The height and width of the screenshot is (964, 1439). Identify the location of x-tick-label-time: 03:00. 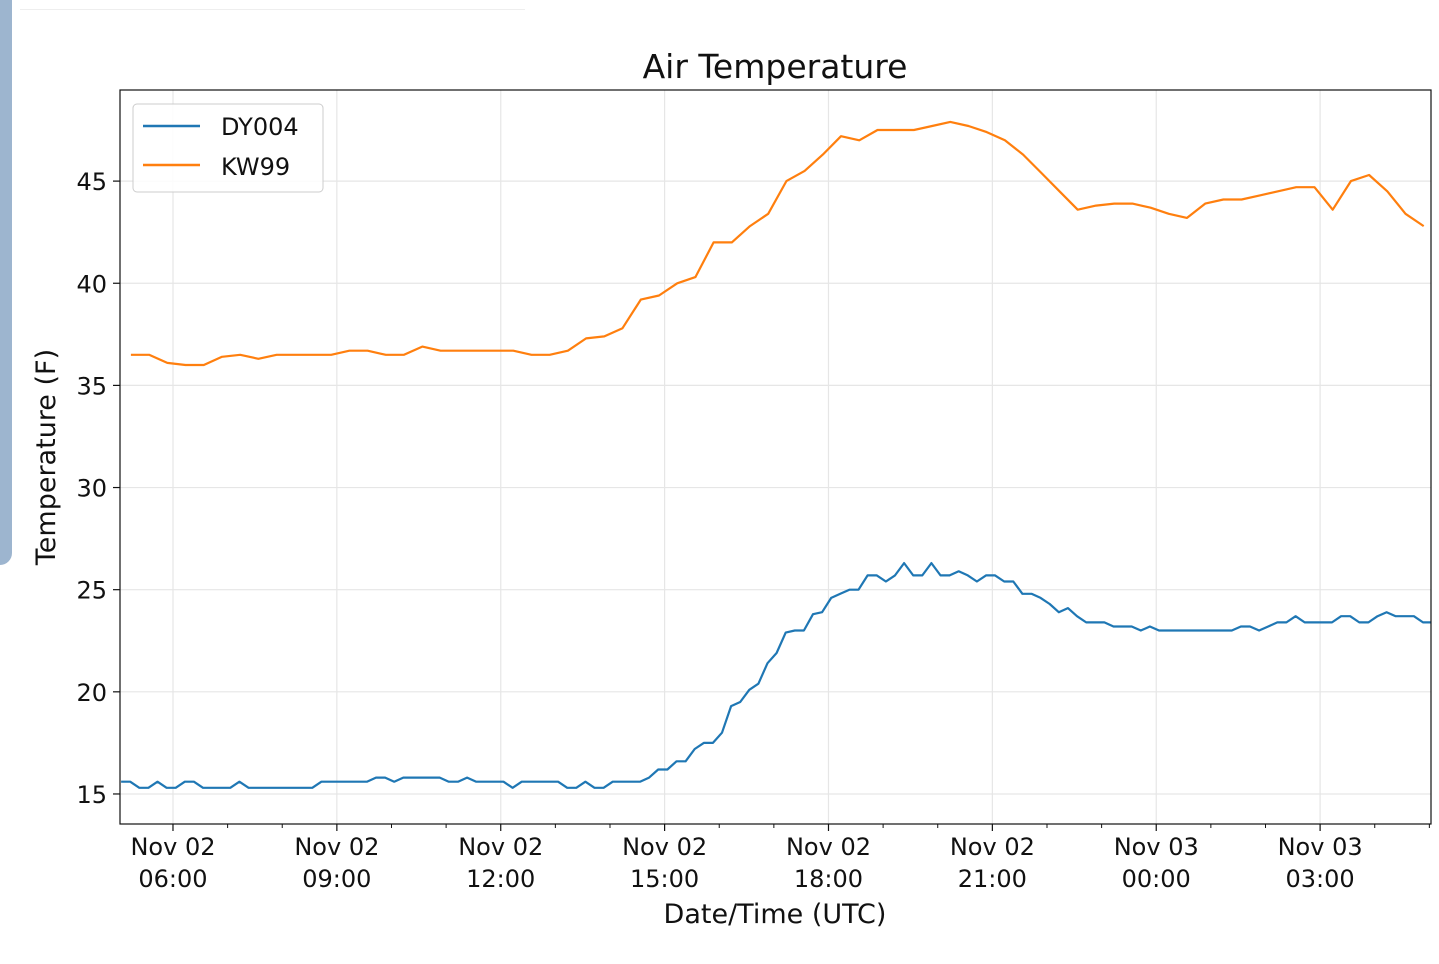
(1320, 879).